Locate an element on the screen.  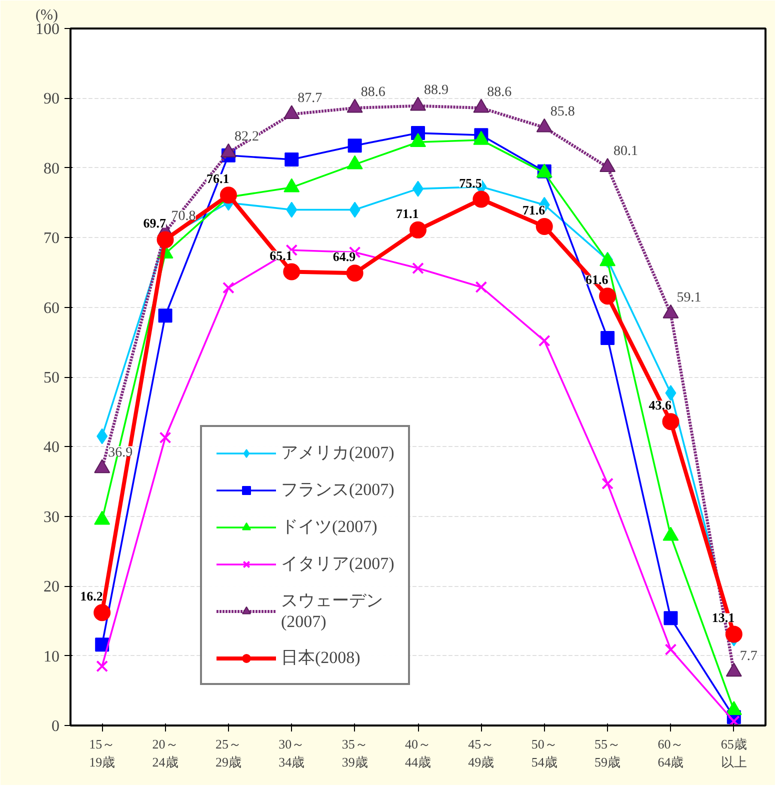
y-tick-label: 70 is located at coordinates (52, 239).